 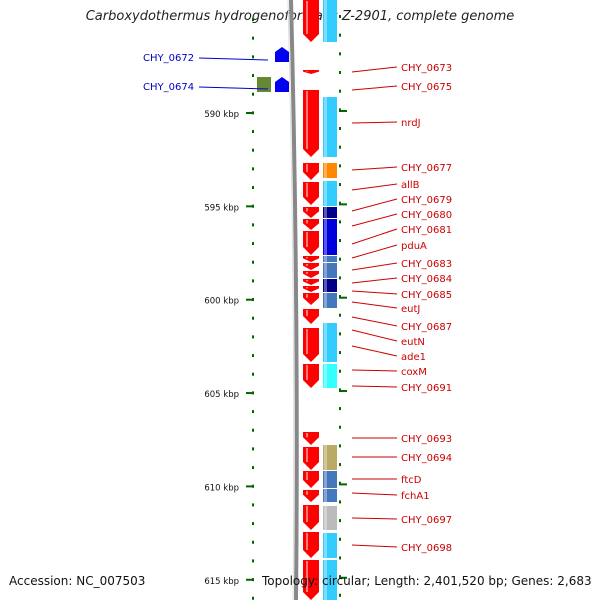 I want to click on backbone, so click(x=293, y=300).